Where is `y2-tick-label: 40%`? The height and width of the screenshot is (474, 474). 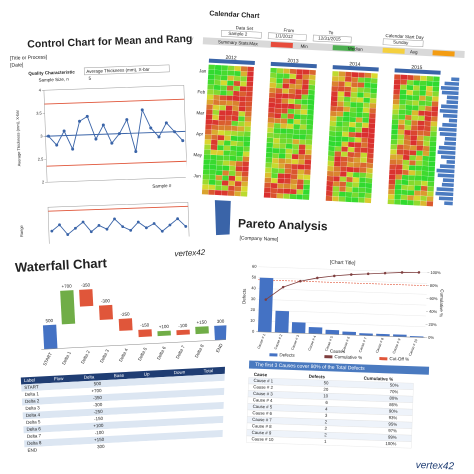
y2-tick-label: 40% is located at coordinates (433, 311).